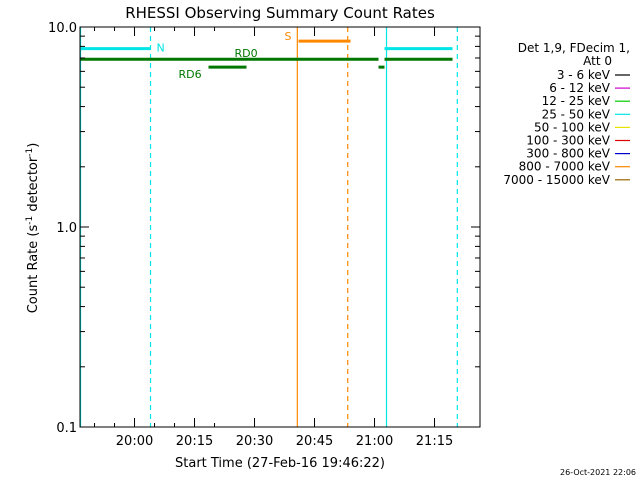 This screenshot has width=640, height=480. I want to click on legend-label: 100 - 300 keV, so click(568, 141).